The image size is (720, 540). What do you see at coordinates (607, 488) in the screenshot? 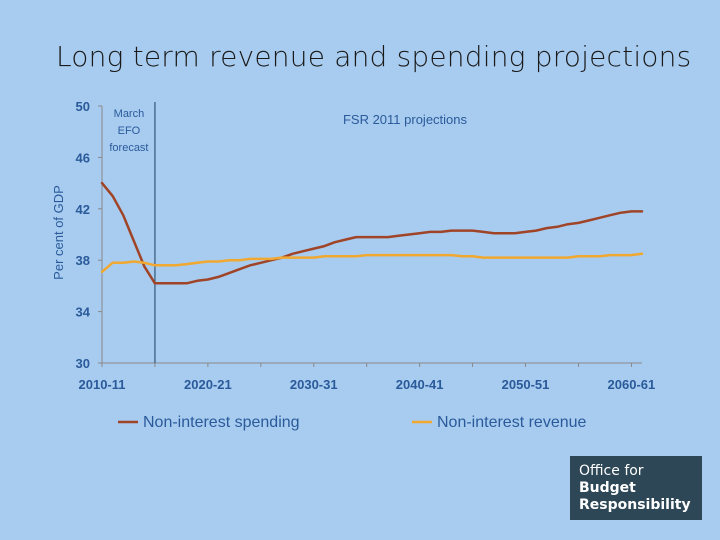
I see `logo-line-2: Budget` at bounding box center [607, 488].